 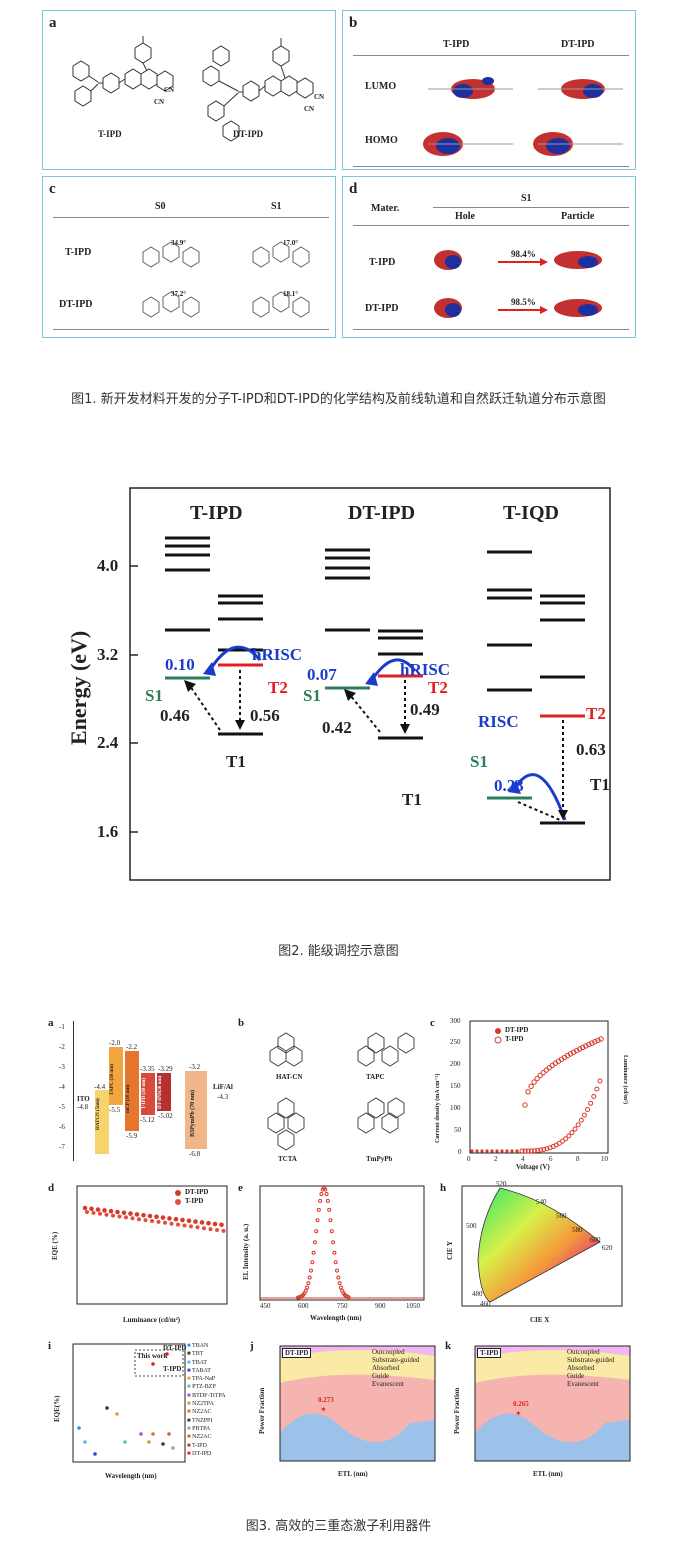 What do you see at coordinates (455, 1064) in the screenshot?
I see `y-tick: 200` at bounding box center [455, 1064].